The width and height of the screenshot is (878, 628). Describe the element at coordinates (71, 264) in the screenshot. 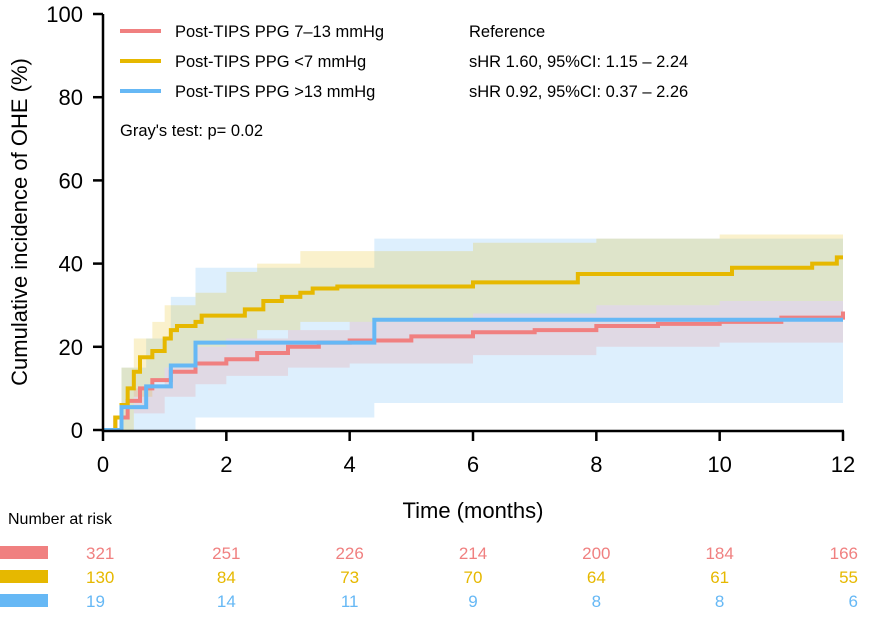

I see `y-tick-label: 40` at that location.